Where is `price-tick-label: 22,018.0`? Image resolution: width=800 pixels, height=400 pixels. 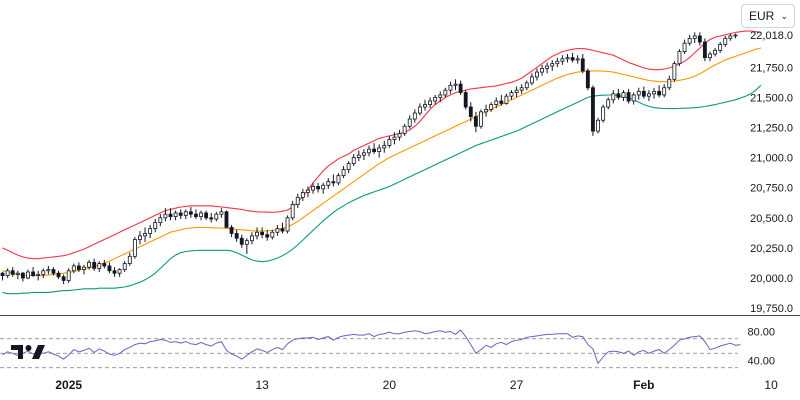 price-tick-label: 22,018.0 is located at coordinates (771, 36).